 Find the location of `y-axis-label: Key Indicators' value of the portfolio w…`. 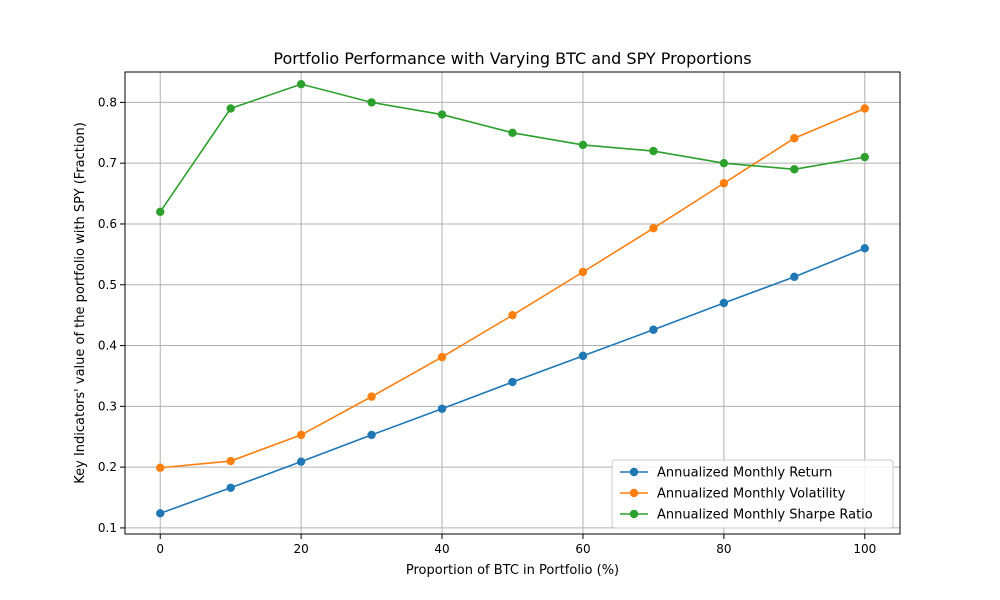

y-axis-label: Key Indicators' value of the portfolio w… is located at coordinates (80, 303).